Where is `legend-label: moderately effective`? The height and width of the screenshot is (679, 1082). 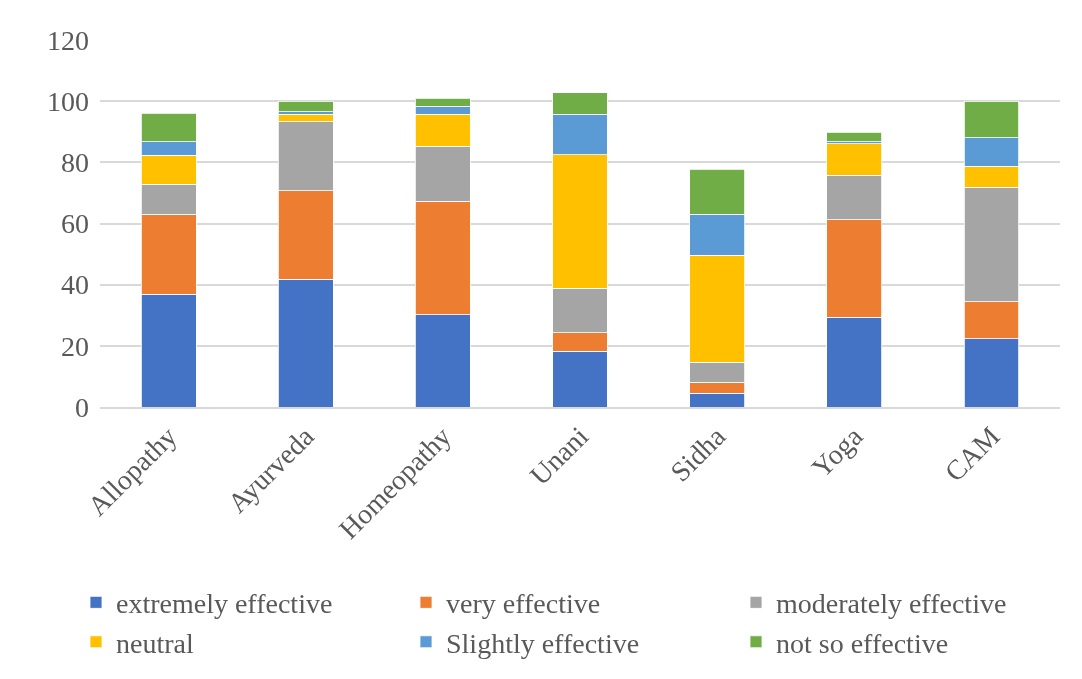 legend-label: moderately effective is located at coordinates (891, 604).